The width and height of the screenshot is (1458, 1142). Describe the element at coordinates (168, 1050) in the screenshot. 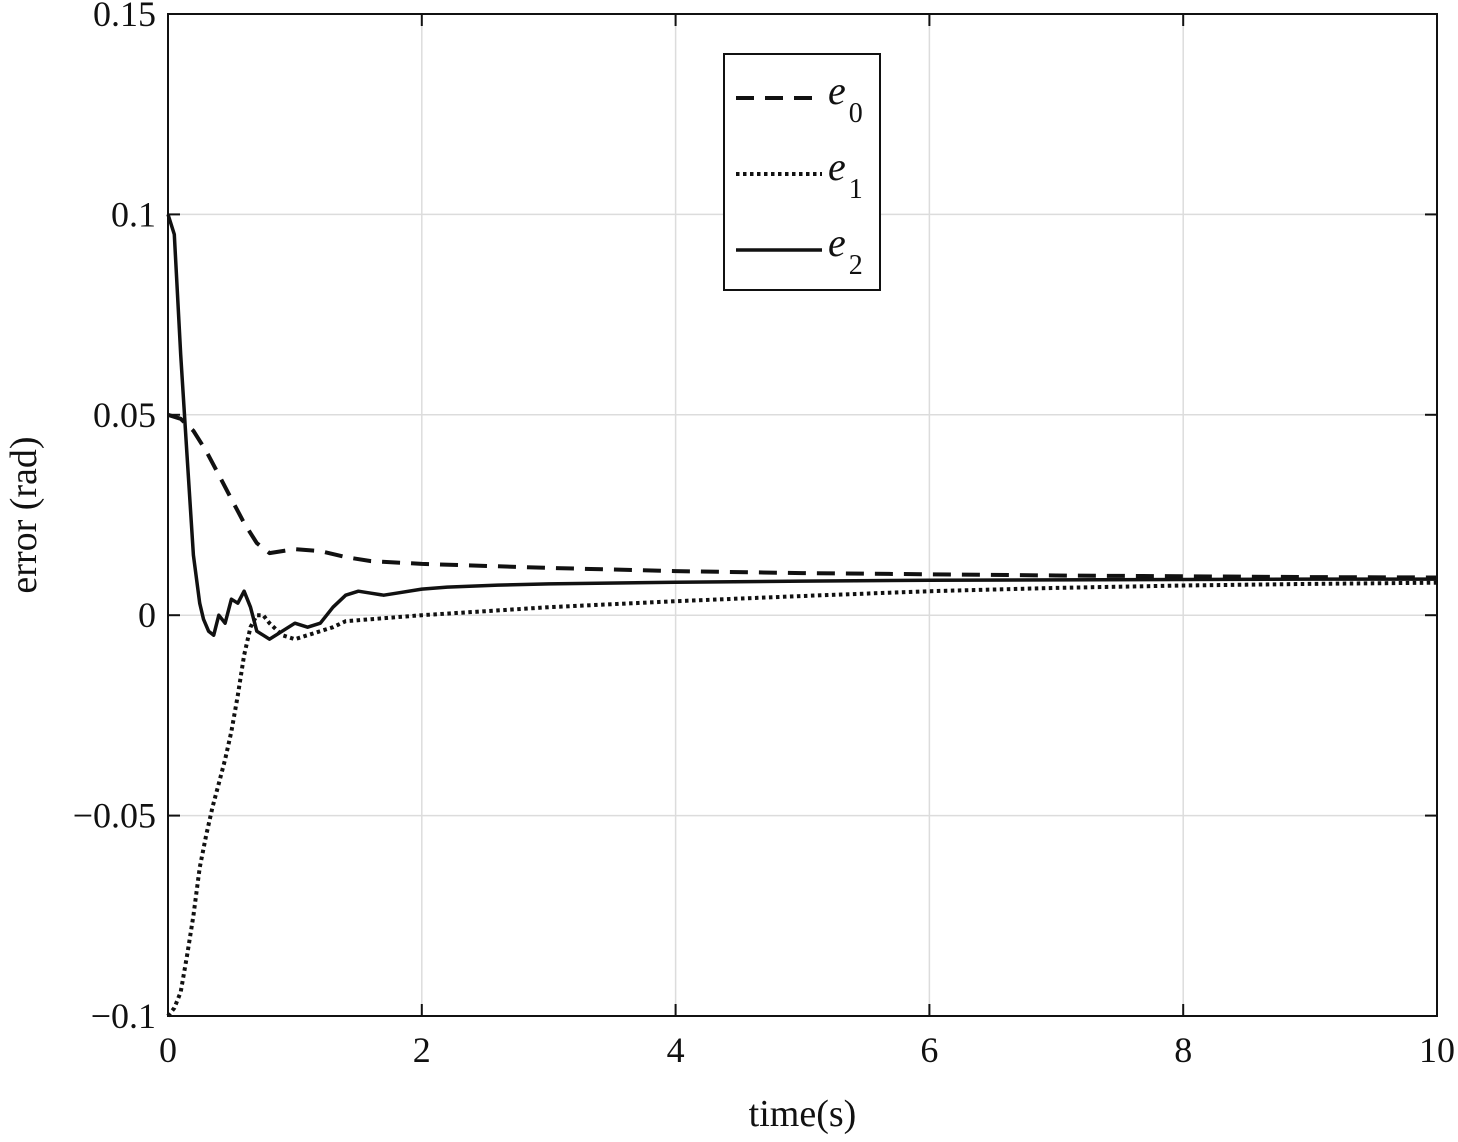

I see `x-tick-label: 0` at that location.